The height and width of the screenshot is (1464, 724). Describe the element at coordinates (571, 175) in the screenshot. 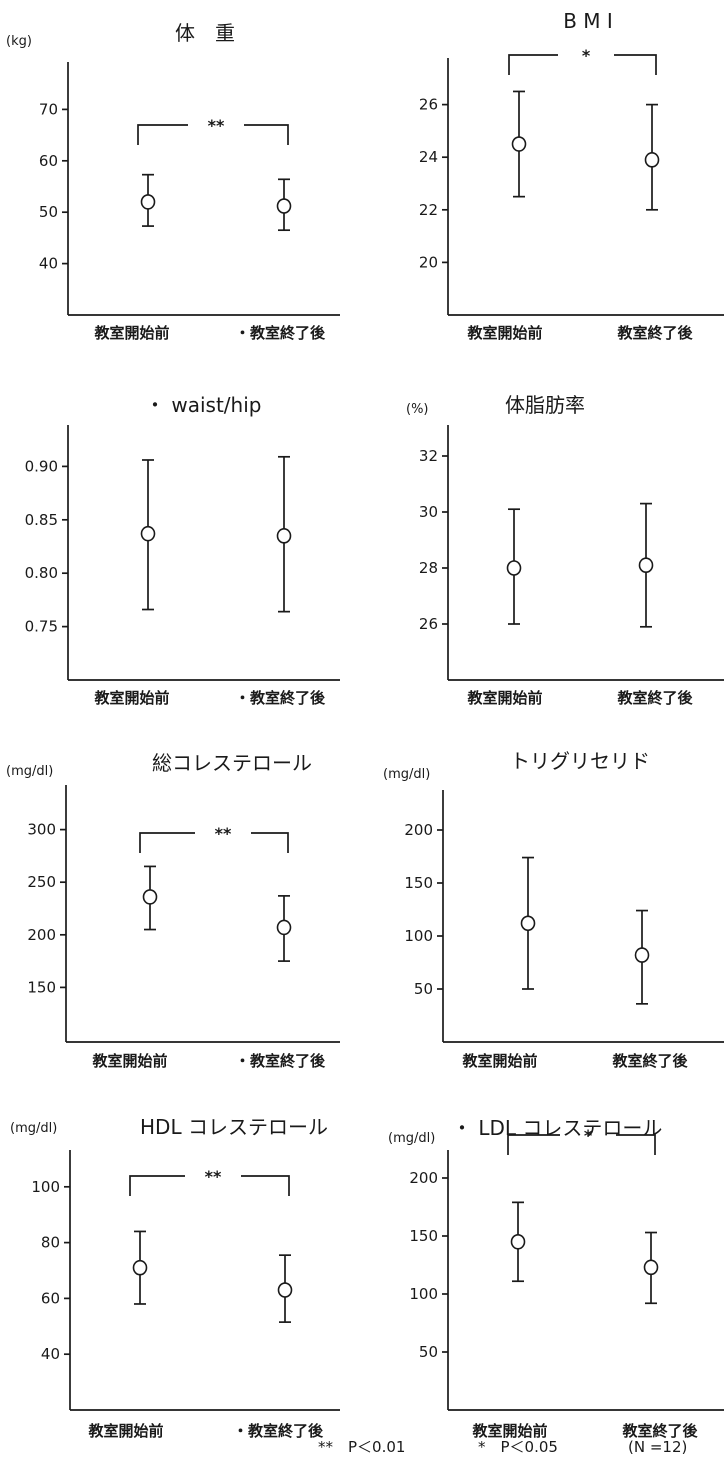

I see `panel-bmi: B M I 26 24 22 20 * 教室開始前 教室終了後` at that location.